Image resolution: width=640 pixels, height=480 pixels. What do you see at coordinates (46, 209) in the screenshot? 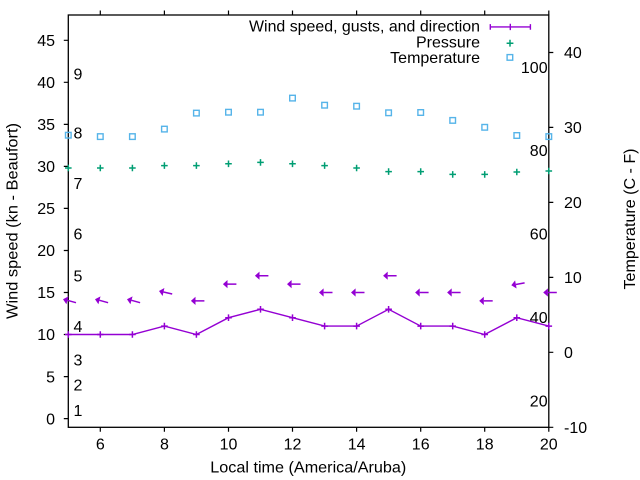
I see `svg-text: 25` at bounding box center [46, 209].